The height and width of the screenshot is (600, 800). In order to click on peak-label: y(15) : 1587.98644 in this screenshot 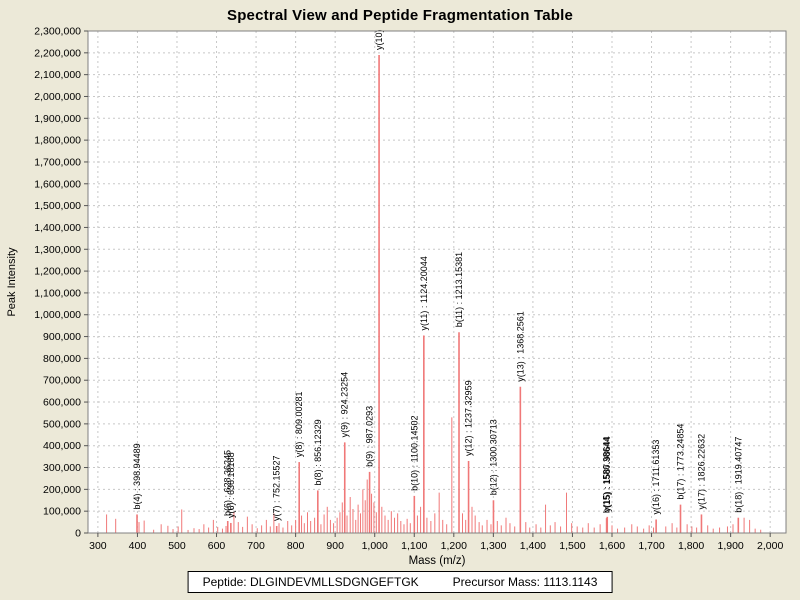, I will do `click(607, 474)`.